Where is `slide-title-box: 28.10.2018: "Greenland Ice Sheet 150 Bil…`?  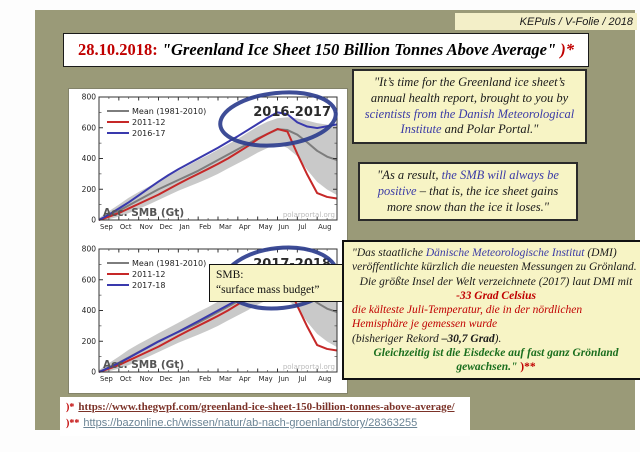
slide-title-box: 28.10.2018: "Greenland Ice Sheet 150 Bil… is located at coordinates (326, 50).